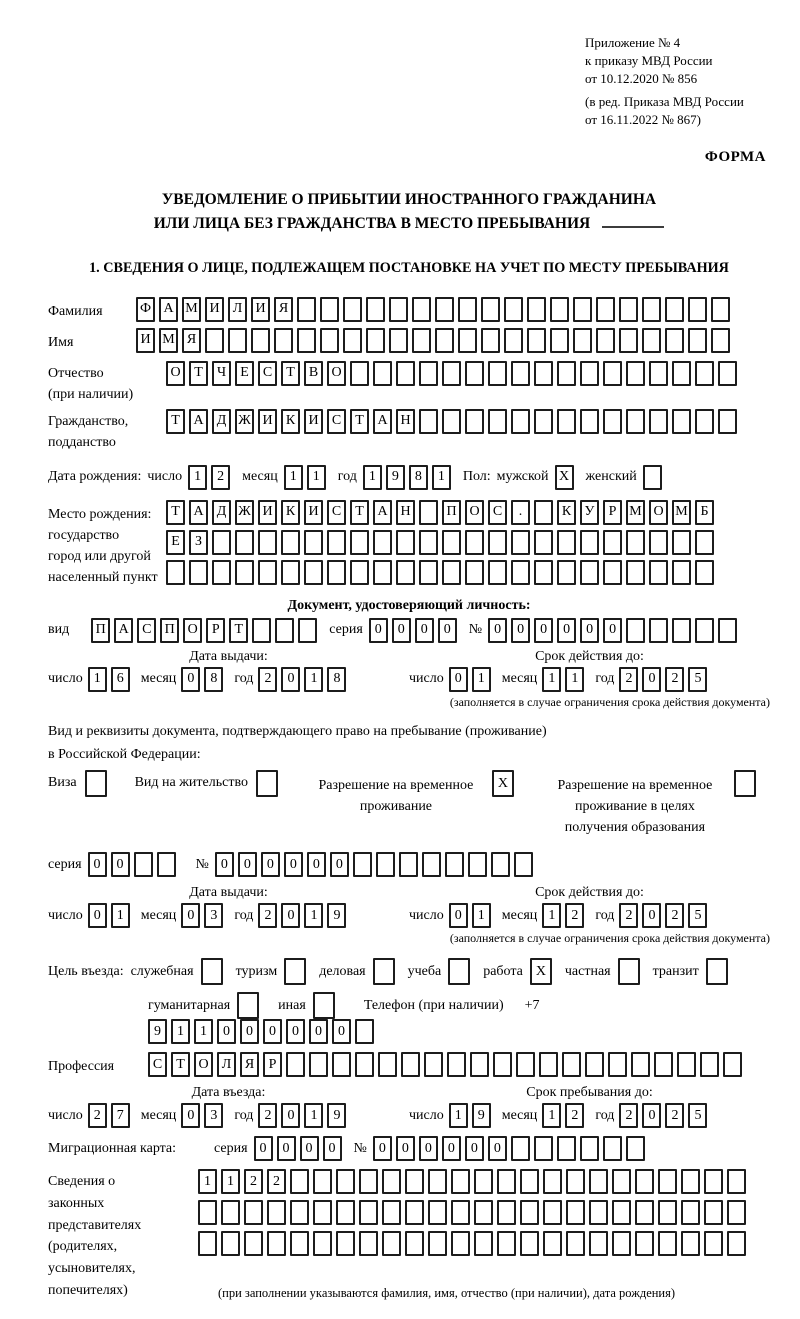 The height and width of the screenshot is (1319, 800). I want to click on birth-place-cells-row3, so click(442, 572).